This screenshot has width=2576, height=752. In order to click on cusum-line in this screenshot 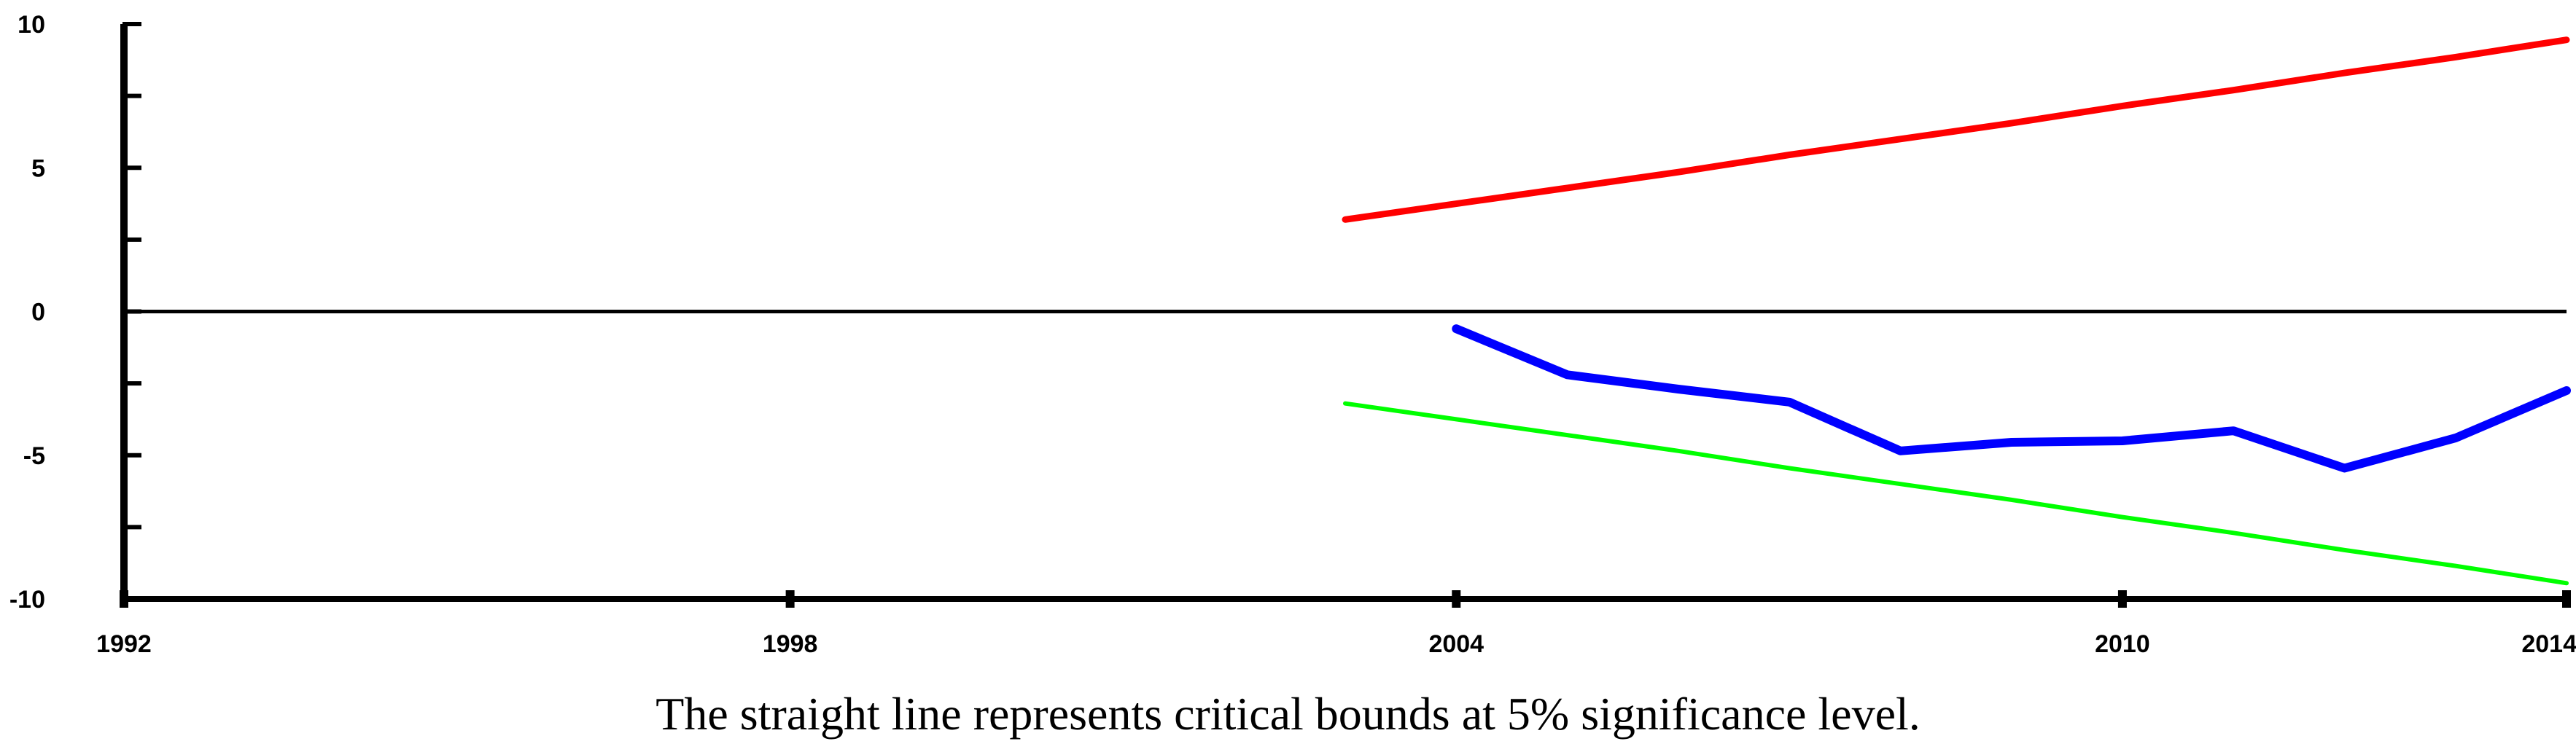, I will do `click(2011, 398)`.